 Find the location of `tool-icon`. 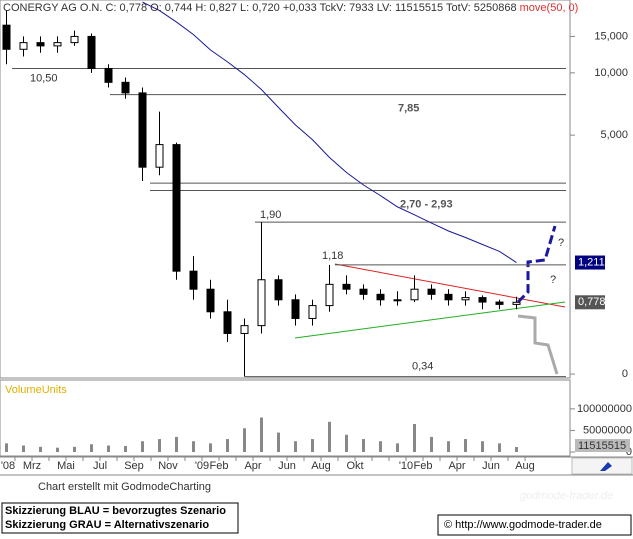

tool-icon is located at coordinates (606, 466).